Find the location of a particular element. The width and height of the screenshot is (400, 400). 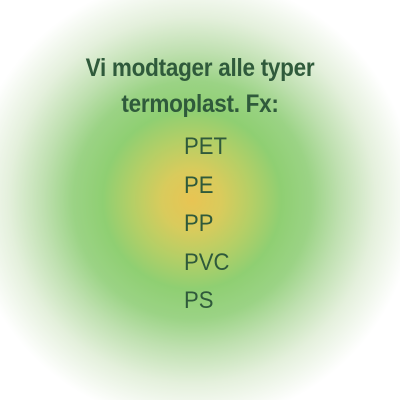

plastic-type-item: PVC is located at coordinates (207, 262).